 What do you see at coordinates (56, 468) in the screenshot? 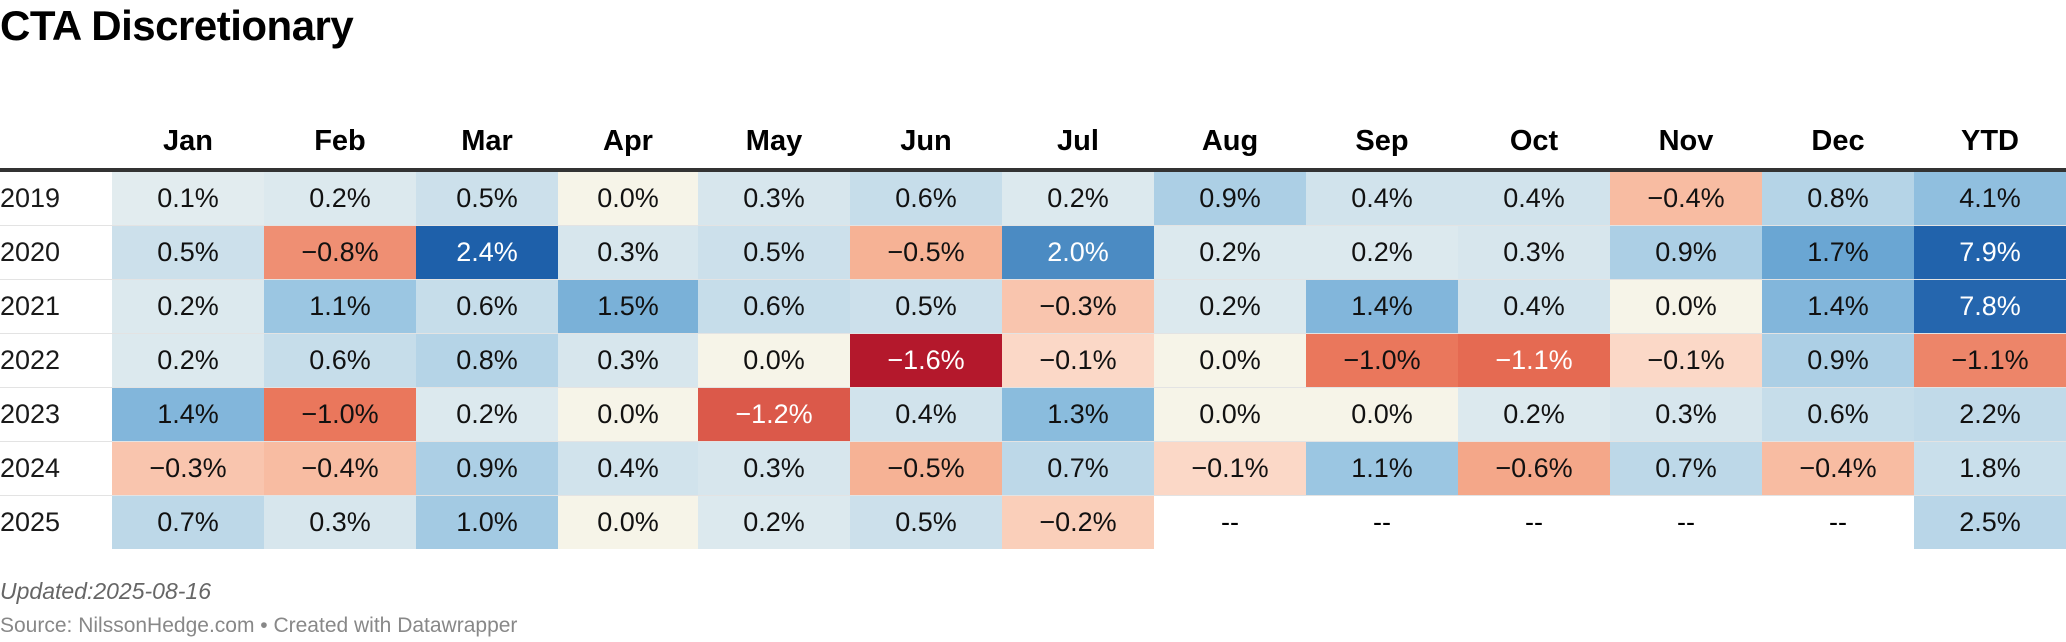
I see `row-year-label: 2024` at bounding box center [56, 468].